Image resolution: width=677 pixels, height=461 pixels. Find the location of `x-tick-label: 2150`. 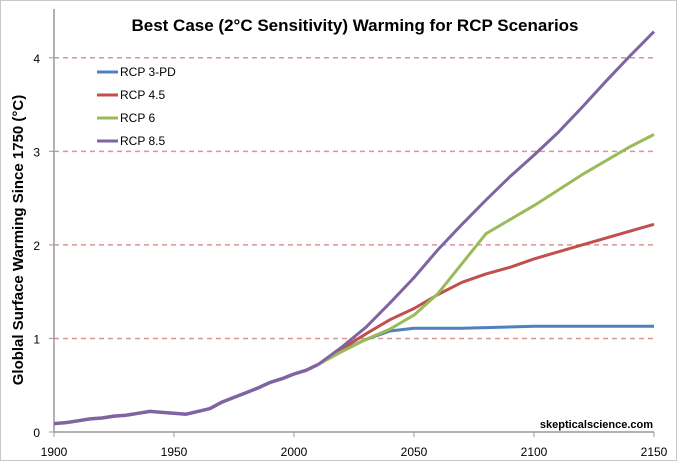

x-tick-label: 2150 is located at coordinates (654, 452).